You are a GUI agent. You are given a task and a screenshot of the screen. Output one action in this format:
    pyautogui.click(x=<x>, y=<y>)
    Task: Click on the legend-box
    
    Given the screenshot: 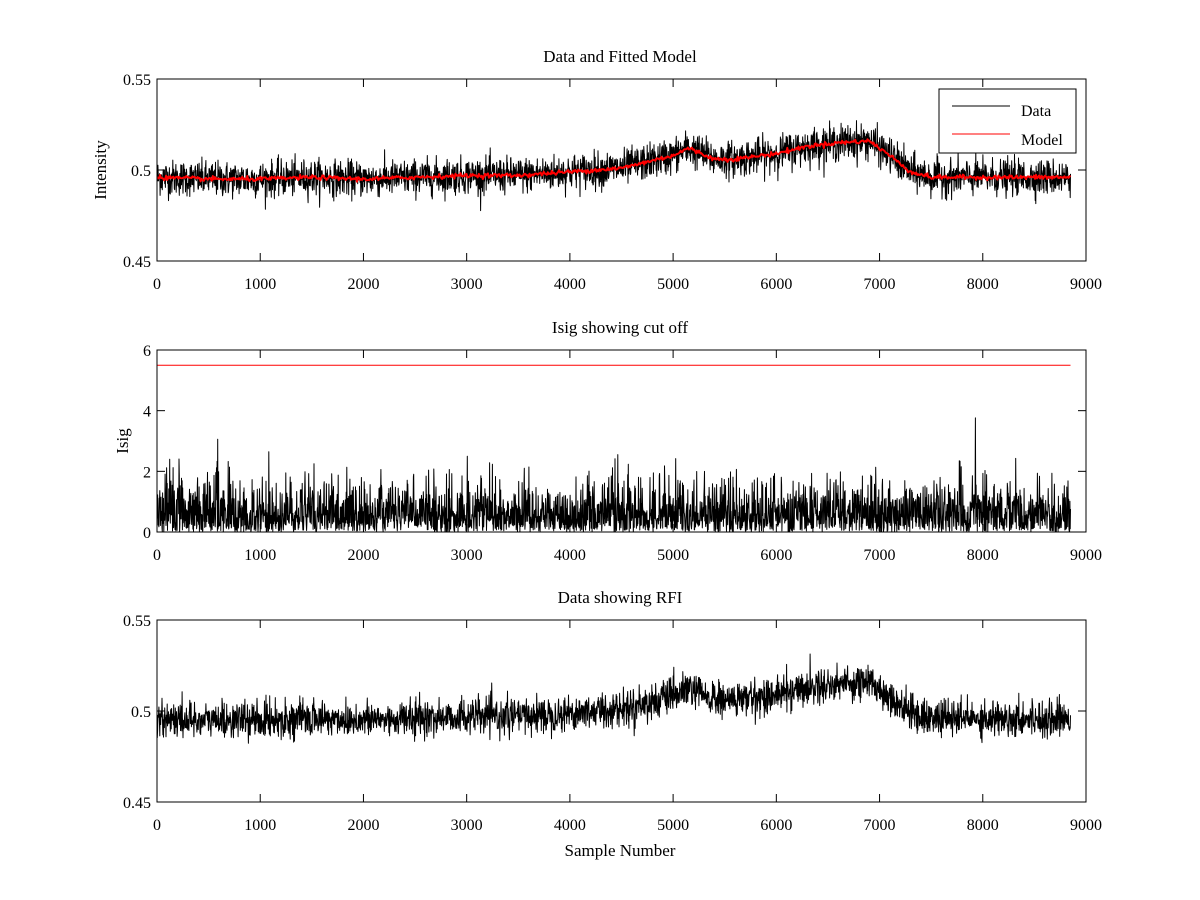 What is the action you would take?
    pyautogui.click(x=1007, y=121)
    